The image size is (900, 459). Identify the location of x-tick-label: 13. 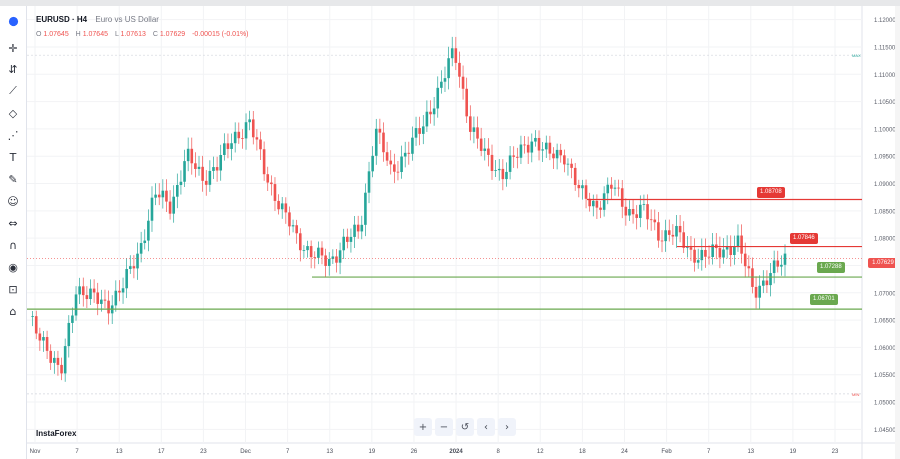
(329, 452).